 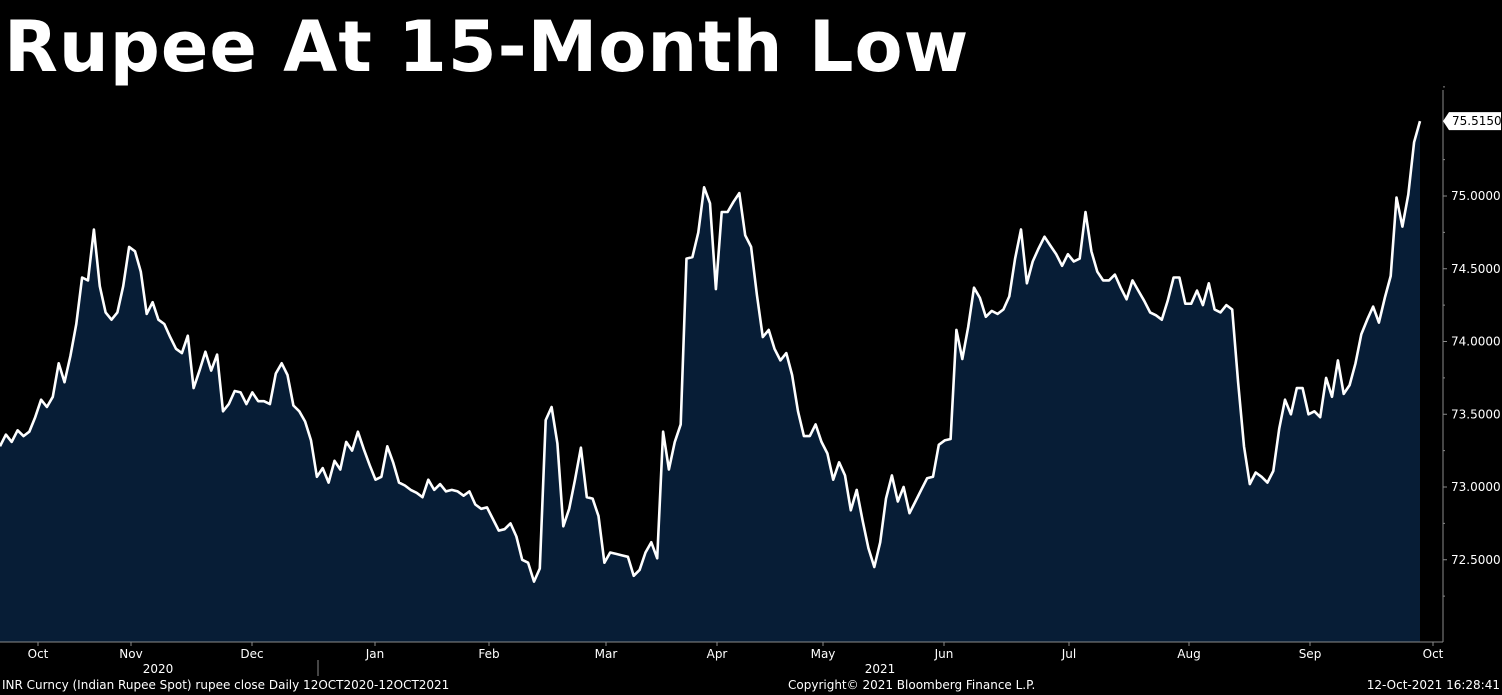 What do you see at coordinates (487, 47) in the screenshot?
I see `chart-title: Rupee At 15-Month Low` at bounding box center [487, 47].